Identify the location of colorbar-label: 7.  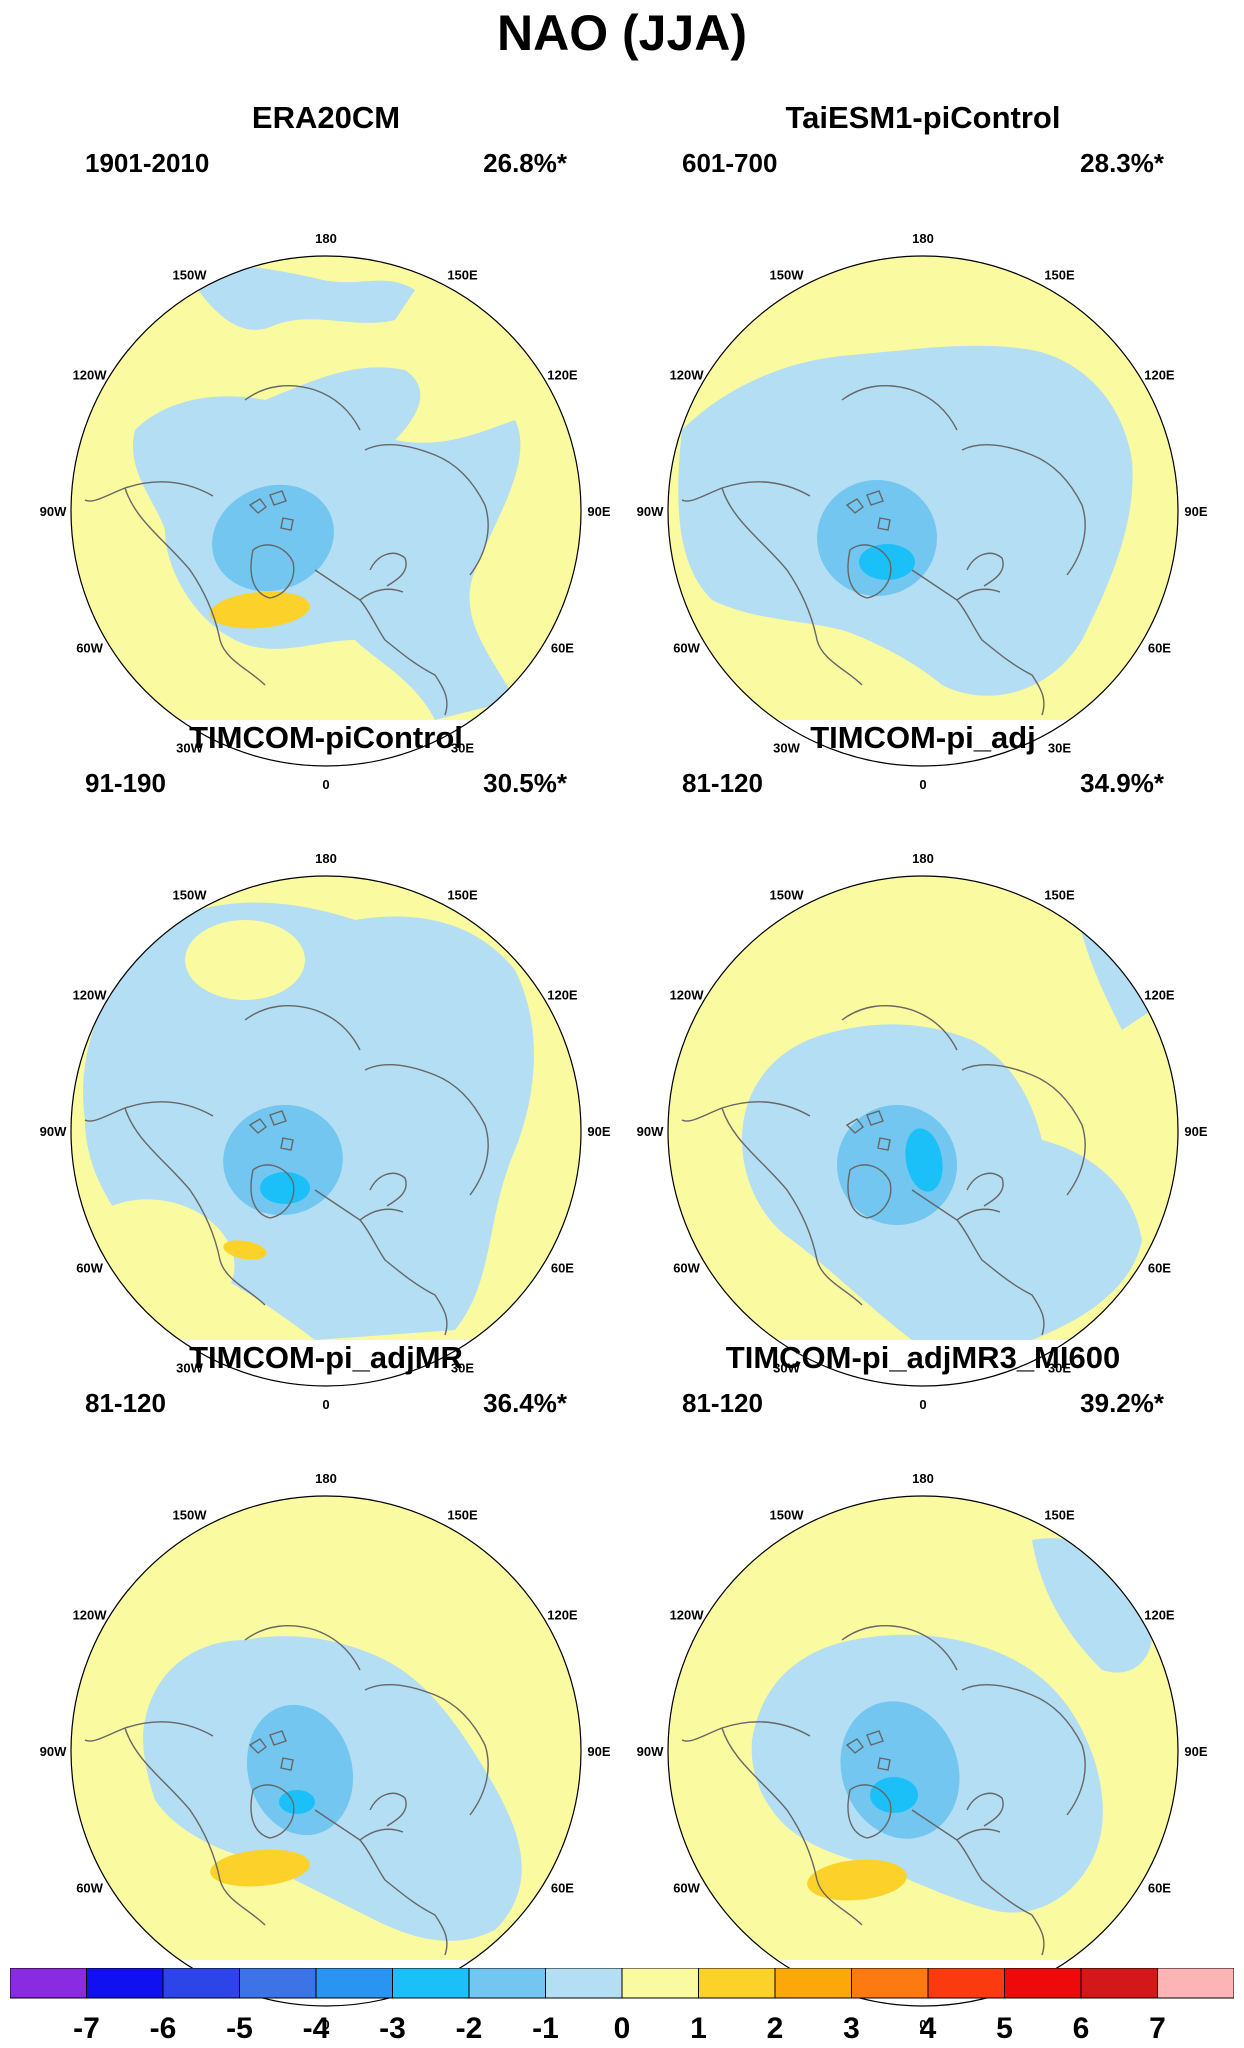
(1157, 2028).